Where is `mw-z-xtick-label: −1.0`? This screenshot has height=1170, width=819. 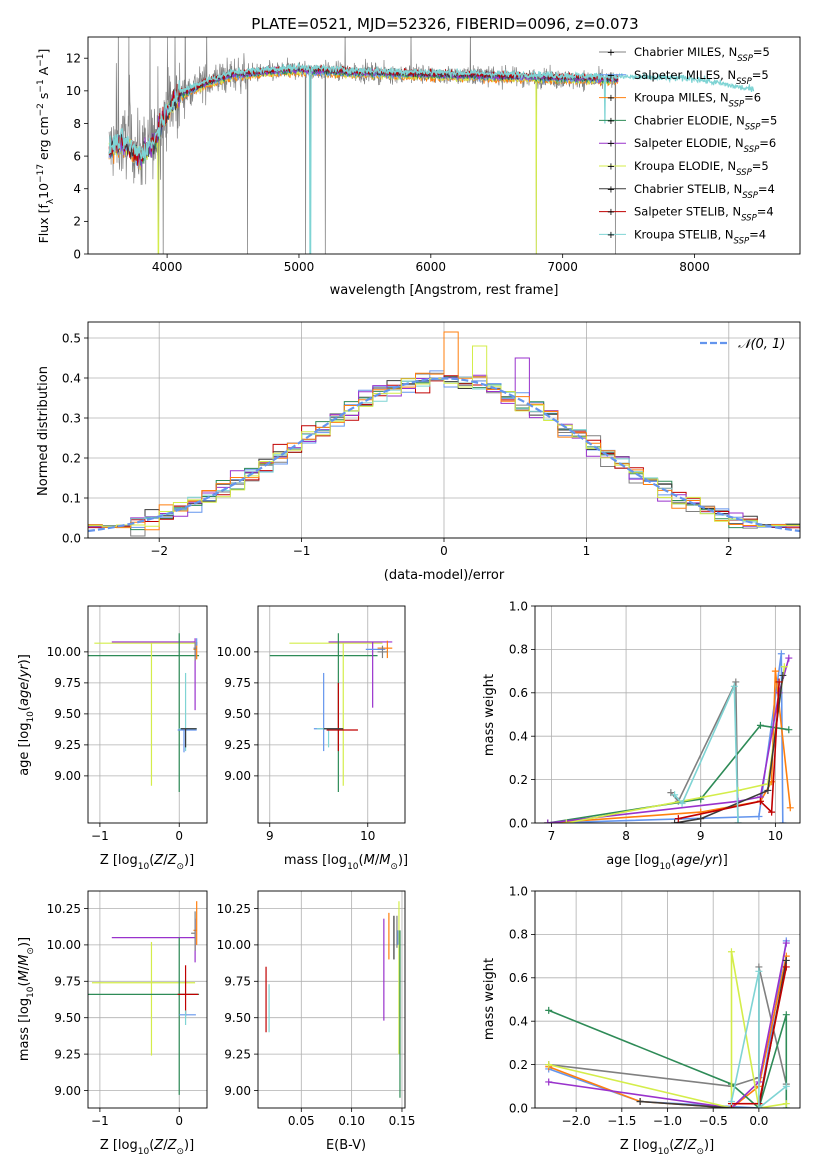 mw-z-xtick-label: −1.0 is located at coordinates (667, 1121).